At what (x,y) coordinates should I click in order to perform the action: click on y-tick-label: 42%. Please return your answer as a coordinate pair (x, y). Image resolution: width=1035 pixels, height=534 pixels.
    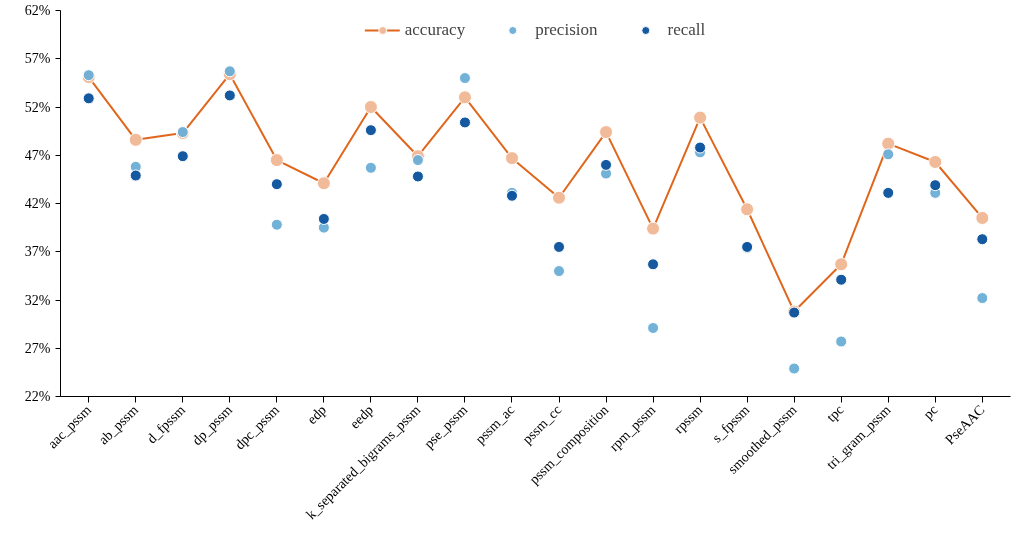
    Looking at the image, I should click on (37, 203).